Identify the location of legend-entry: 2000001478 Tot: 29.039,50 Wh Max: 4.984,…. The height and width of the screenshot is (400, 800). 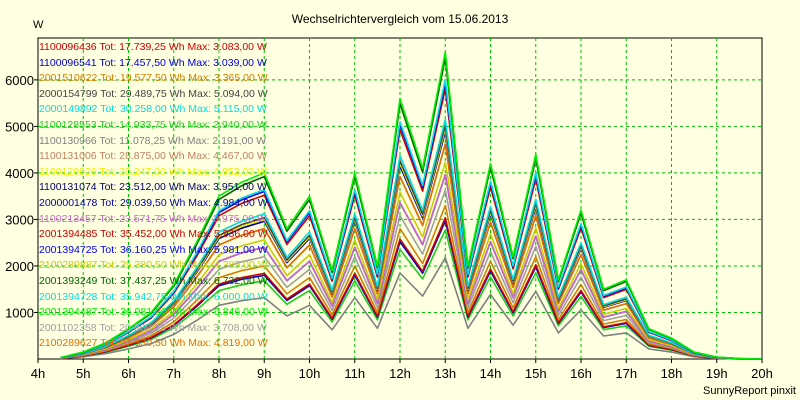
(153, 202).